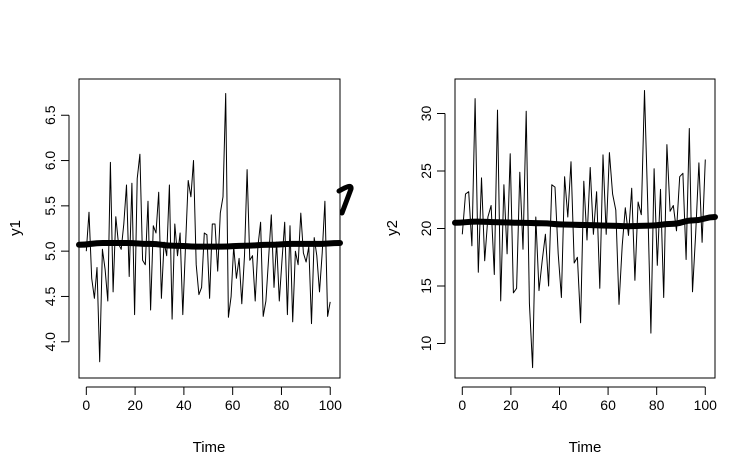  Describe the element at coordinates (50, 161) in the screenshot. I see `y-tick-label: 6.0` at that location.